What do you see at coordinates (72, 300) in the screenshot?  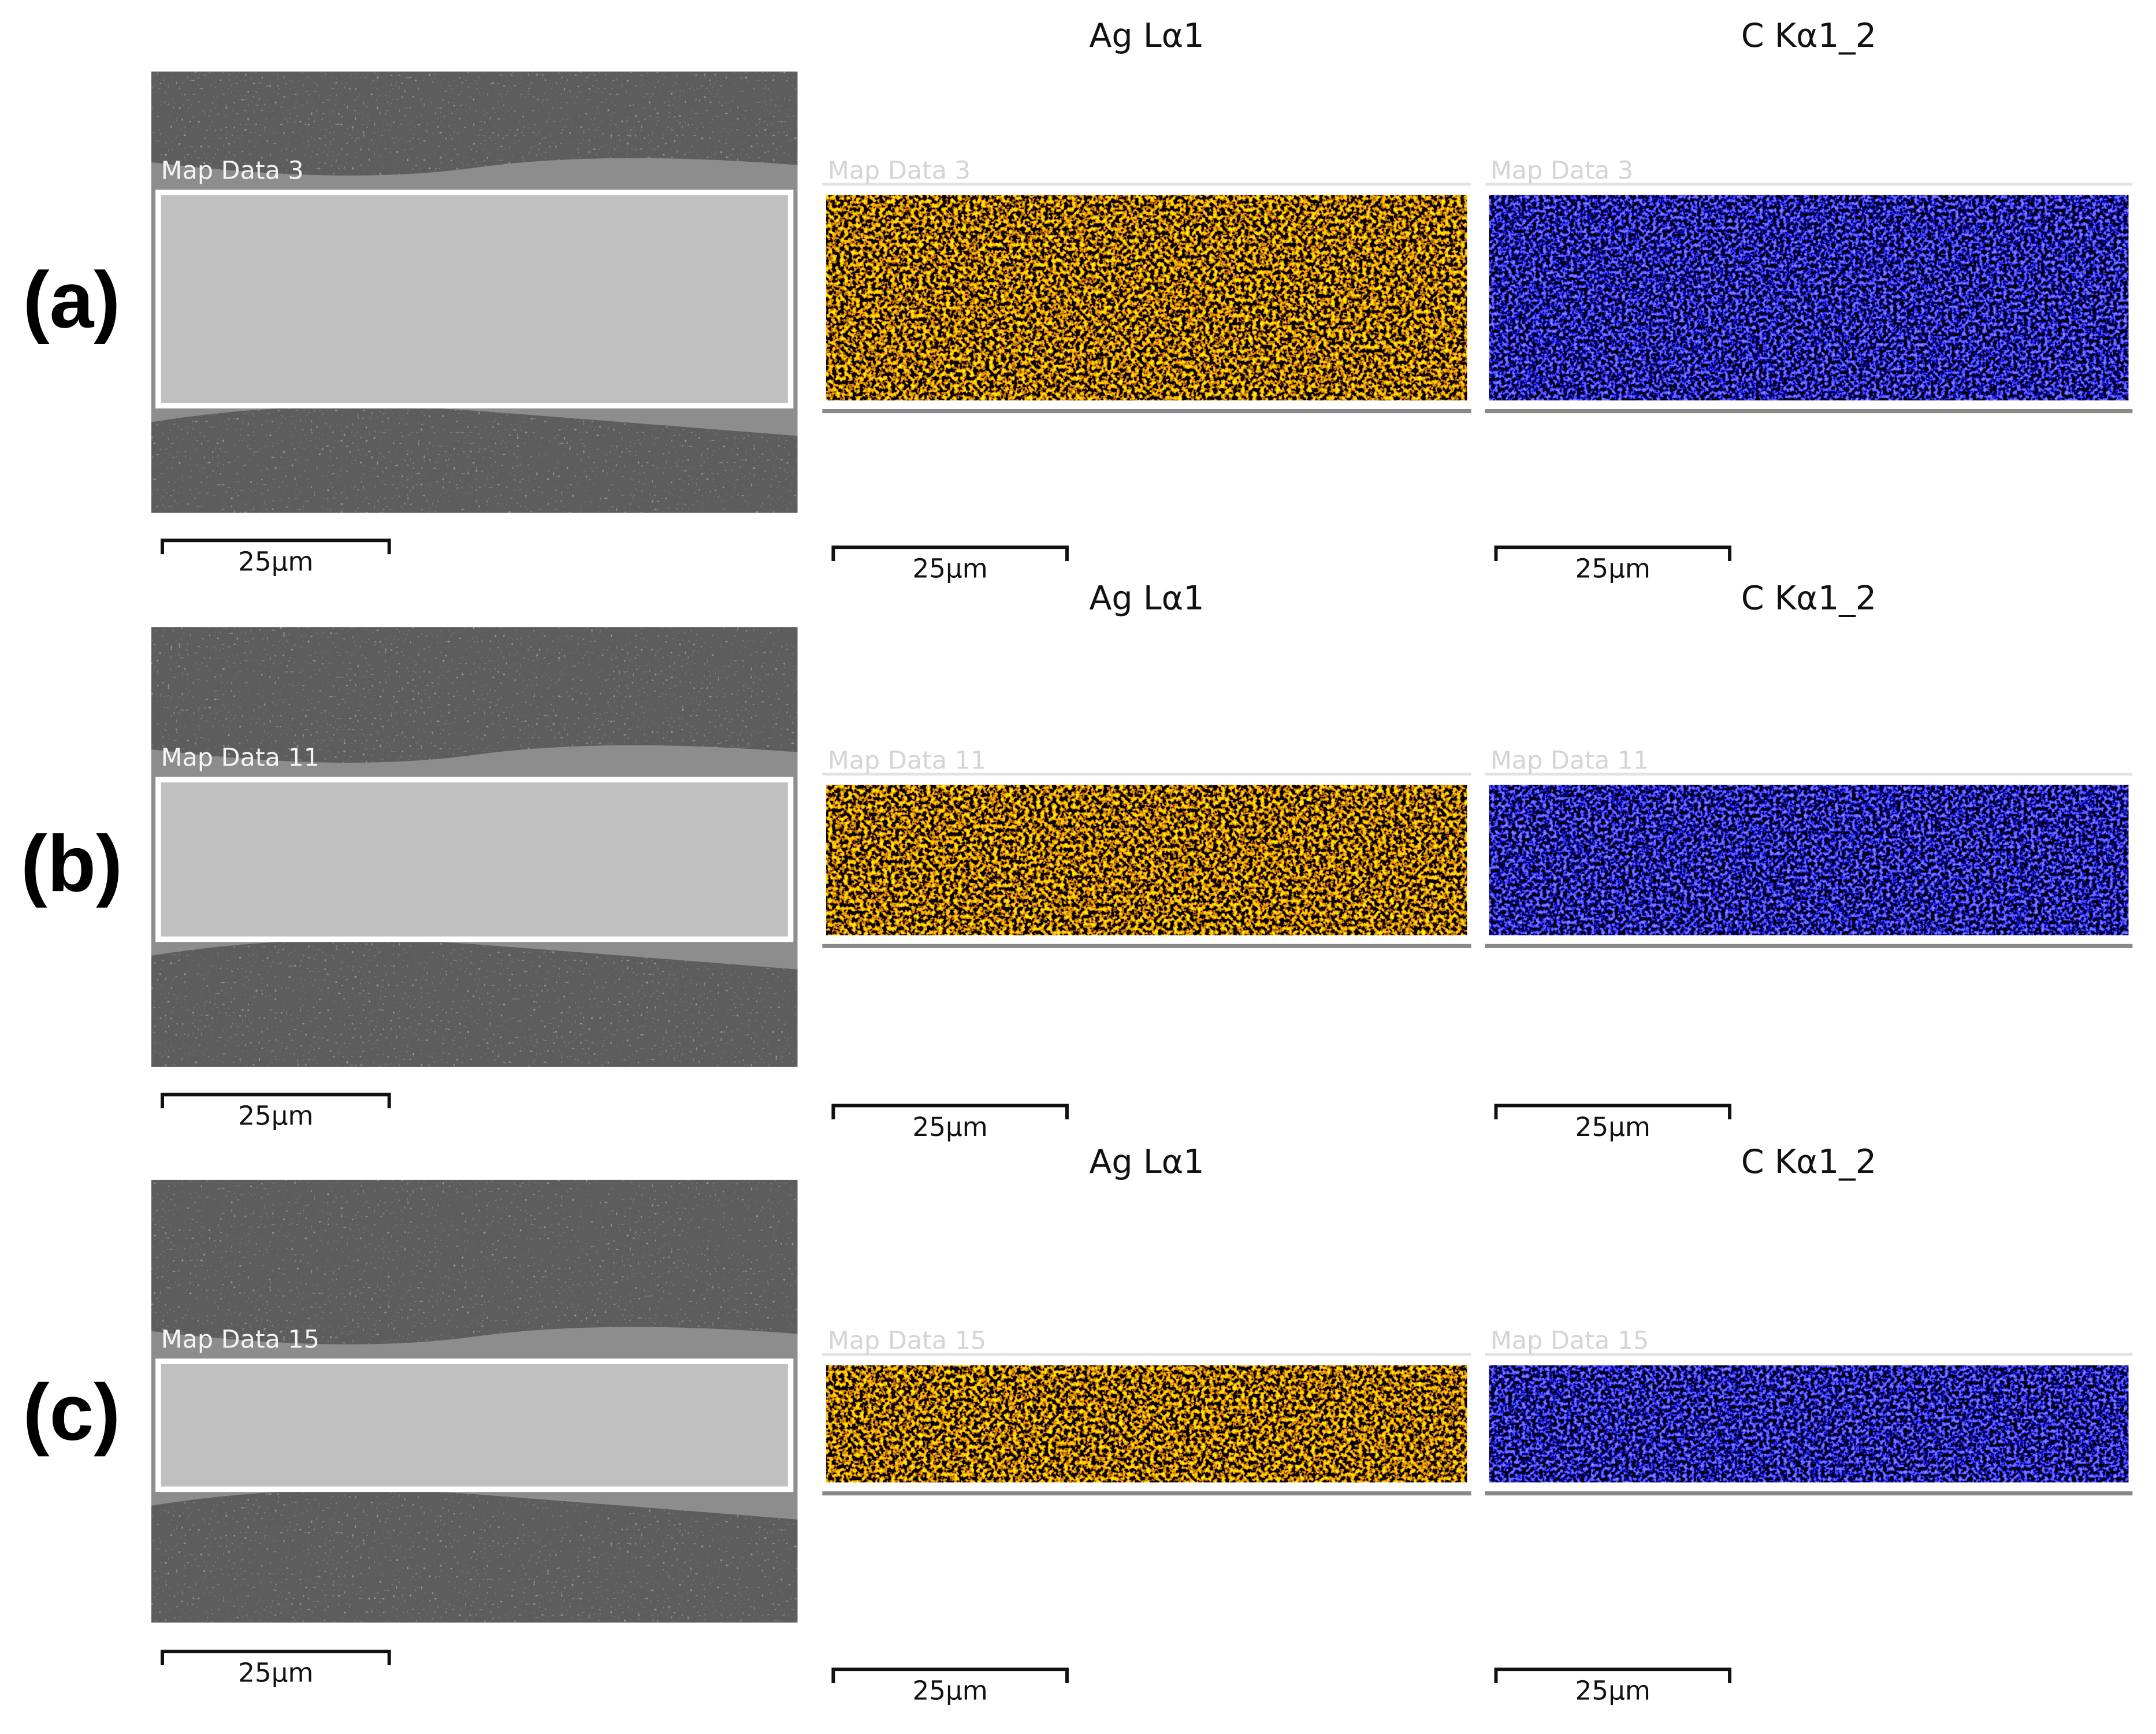 I see `row-label: (a)` at bounding box center [72, 300].